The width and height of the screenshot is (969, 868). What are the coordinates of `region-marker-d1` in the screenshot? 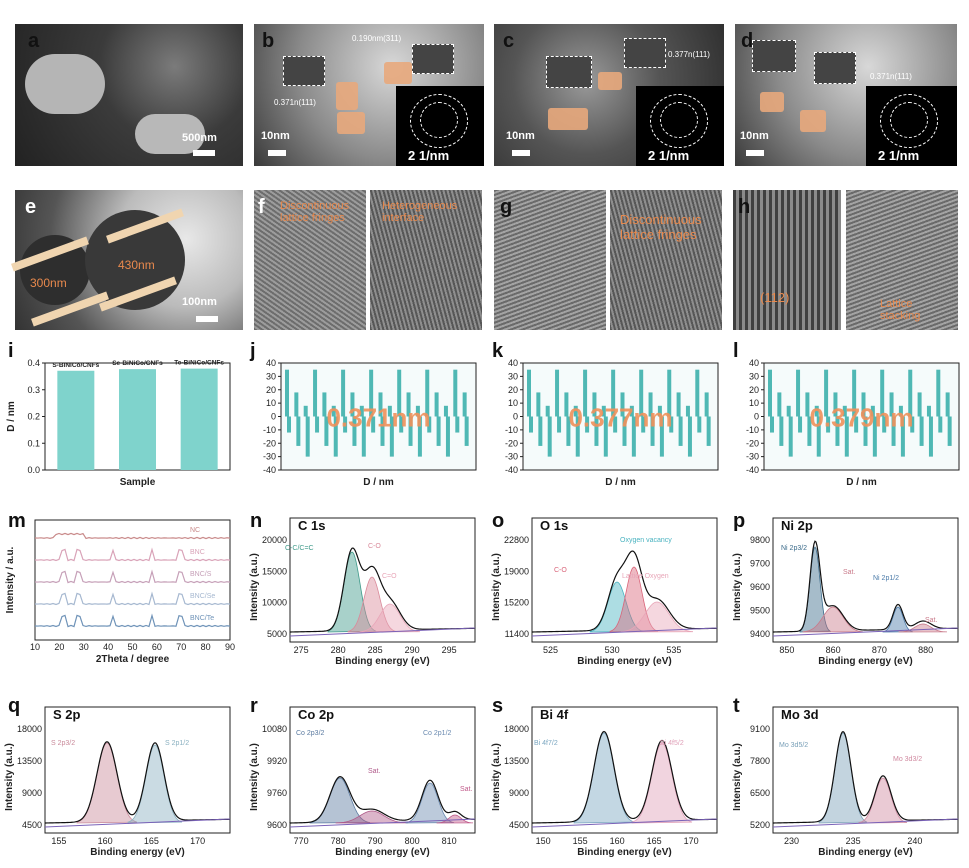 It's located at (772, 102).